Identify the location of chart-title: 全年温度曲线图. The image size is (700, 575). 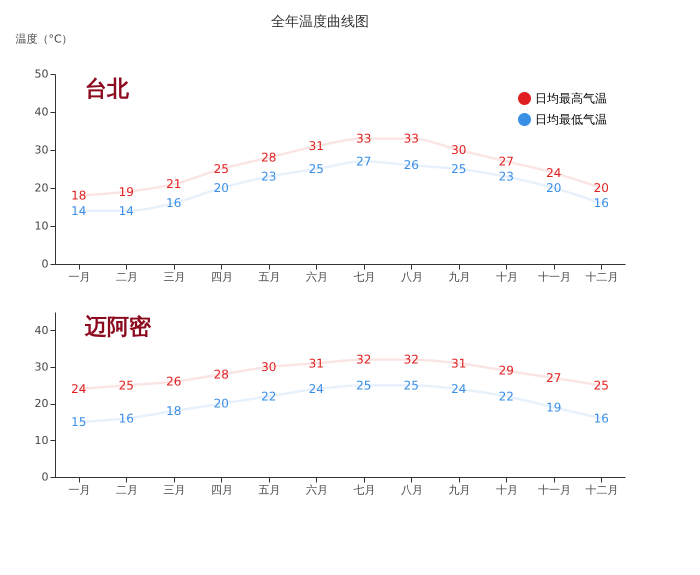
(320, 22).